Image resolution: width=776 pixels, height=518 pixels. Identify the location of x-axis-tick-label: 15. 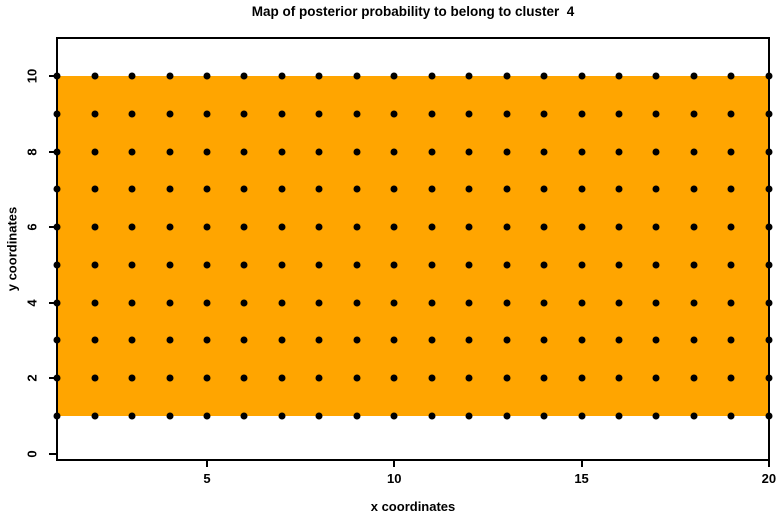
(581, 478).